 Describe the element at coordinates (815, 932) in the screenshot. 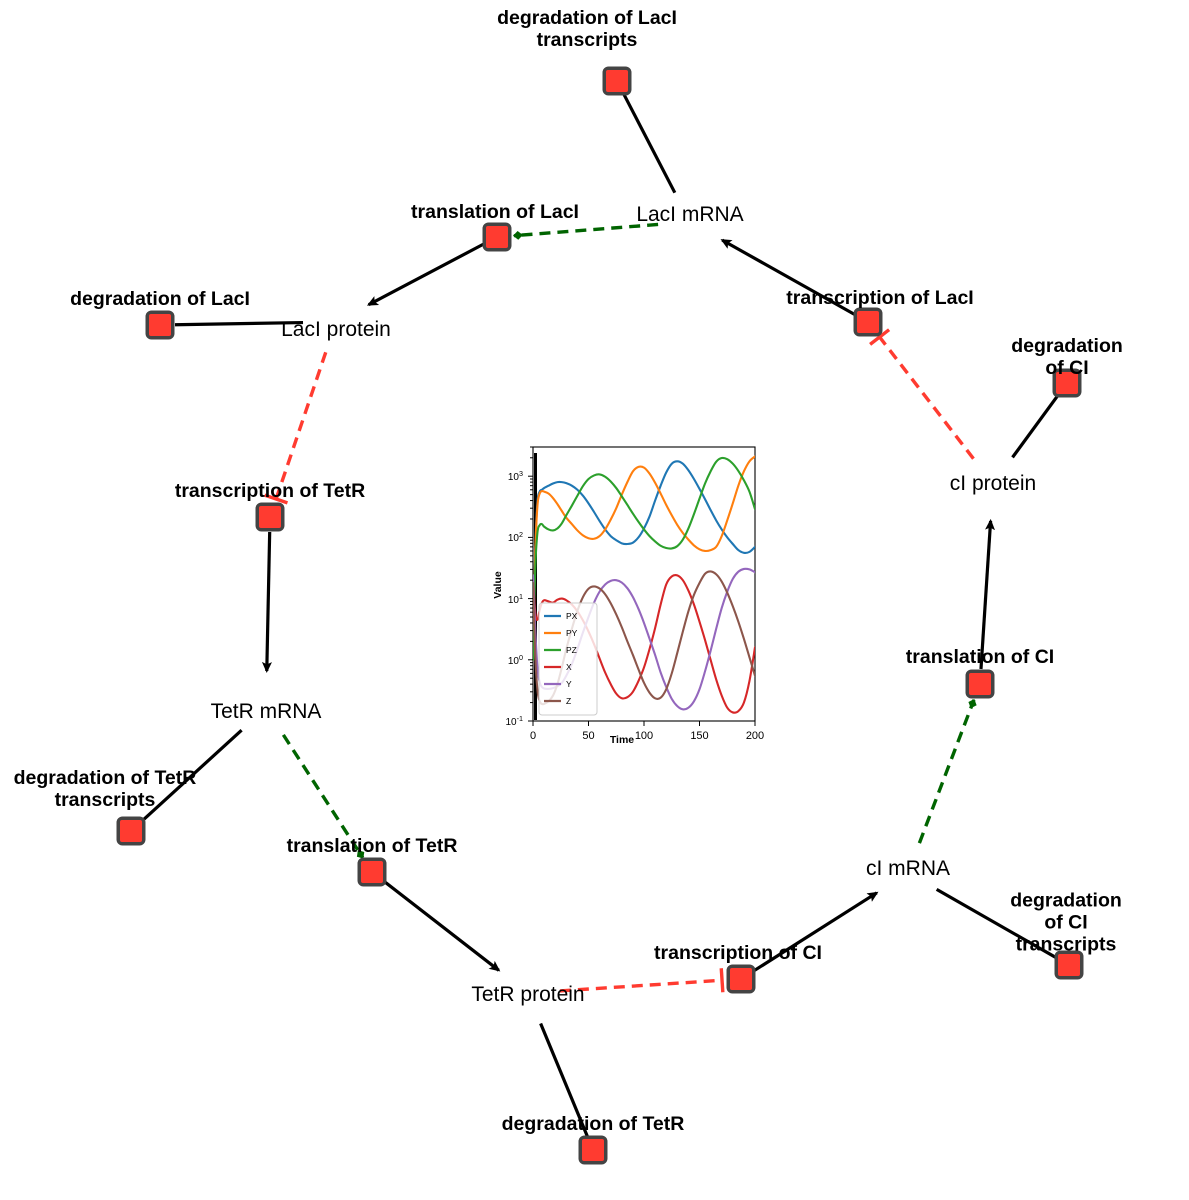

I see `edge-transcr_ci-to-ci_mrna` at that location.